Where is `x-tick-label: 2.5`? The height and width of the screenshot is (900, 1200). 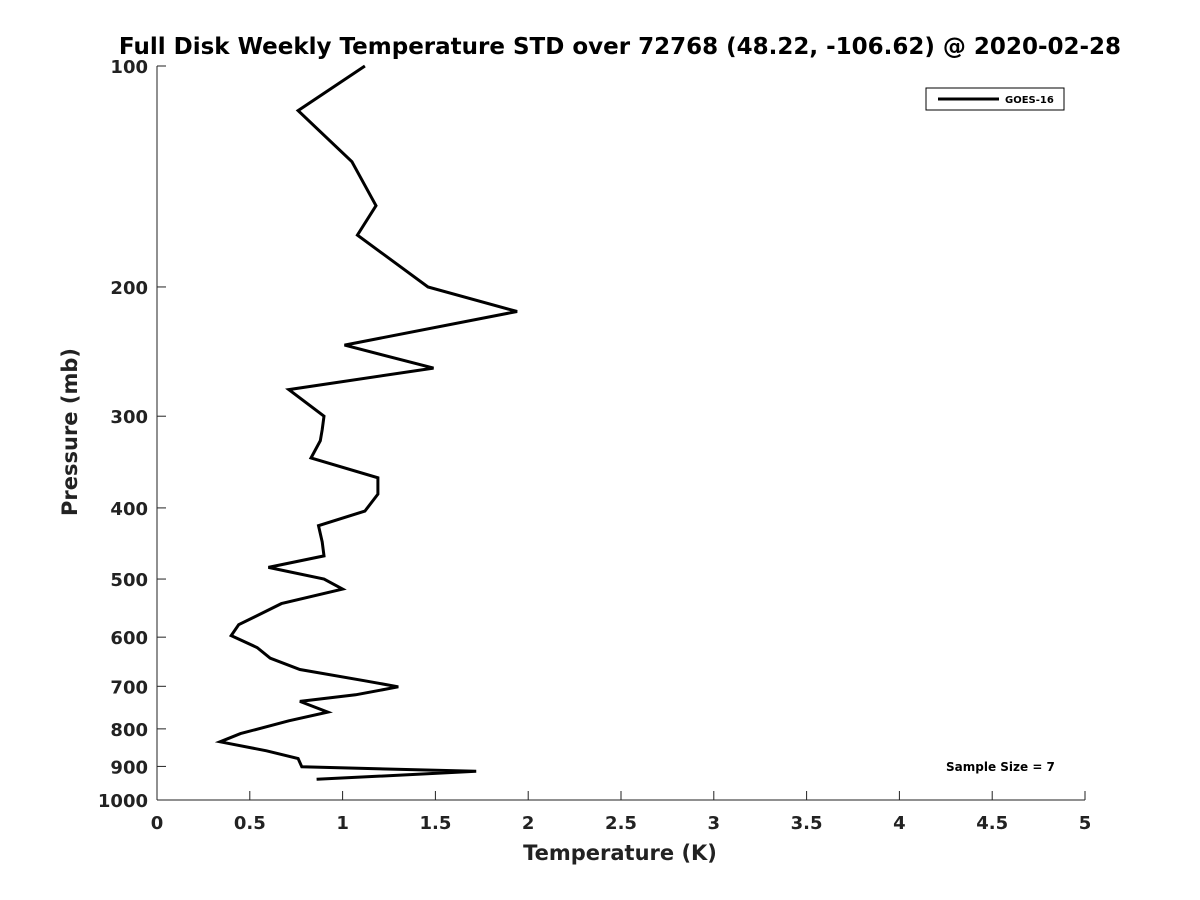
x-tick-label: 2.5 is located at coordinates (621, 823).